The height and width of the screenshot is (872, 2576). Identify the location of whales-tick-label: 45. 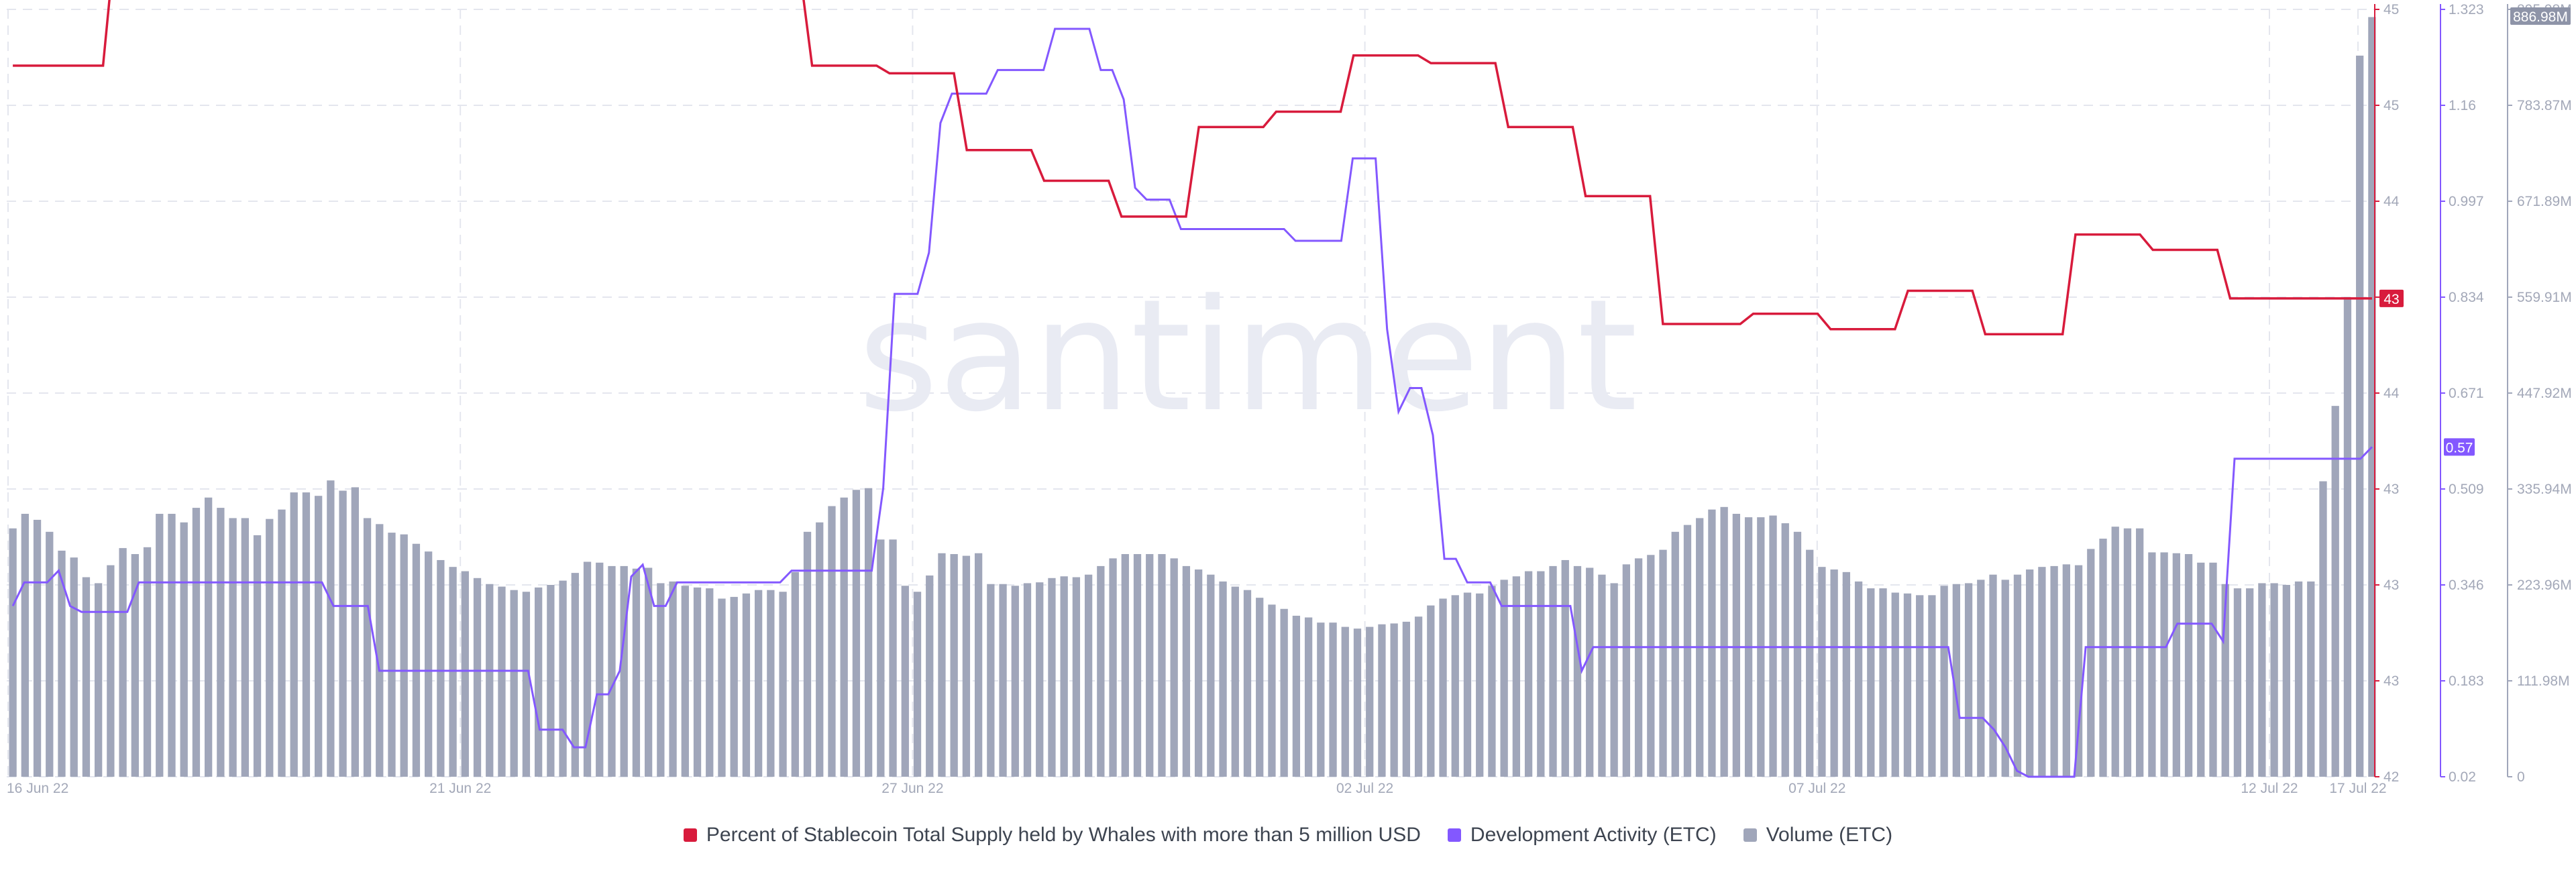
(2391, 106).